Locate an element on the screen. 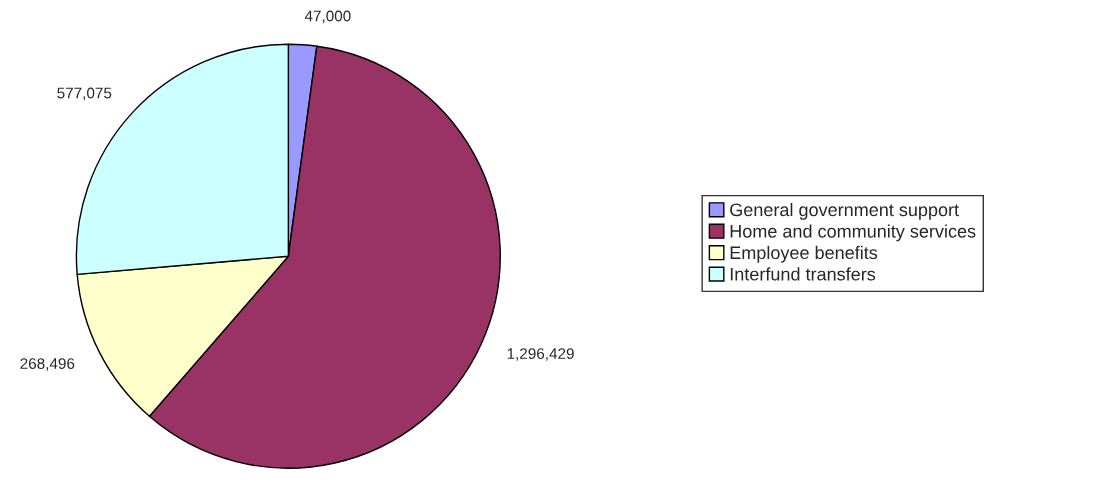  legend-label: Home and community services is located at coordinates (853, 233).